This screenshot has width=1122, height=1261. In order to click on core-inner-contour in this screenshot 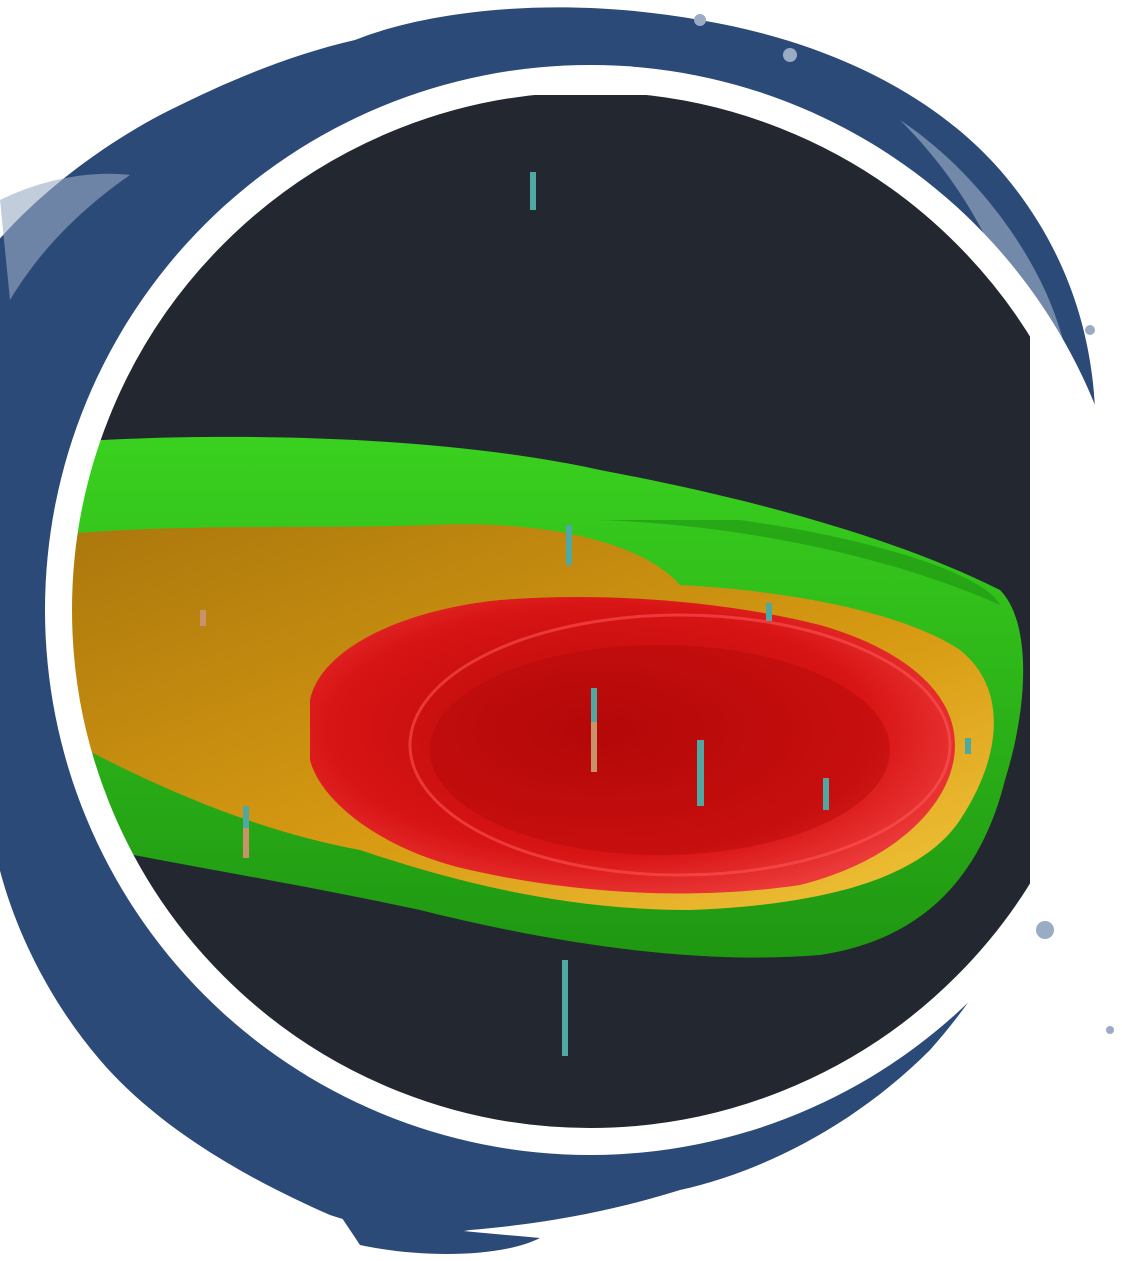, I will do `click(660, 750)`.